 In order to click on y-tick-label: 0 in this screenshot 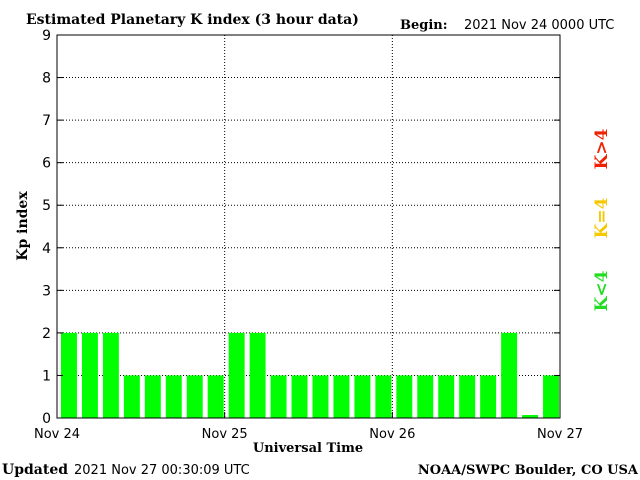, I will do `click(46, 419)`.